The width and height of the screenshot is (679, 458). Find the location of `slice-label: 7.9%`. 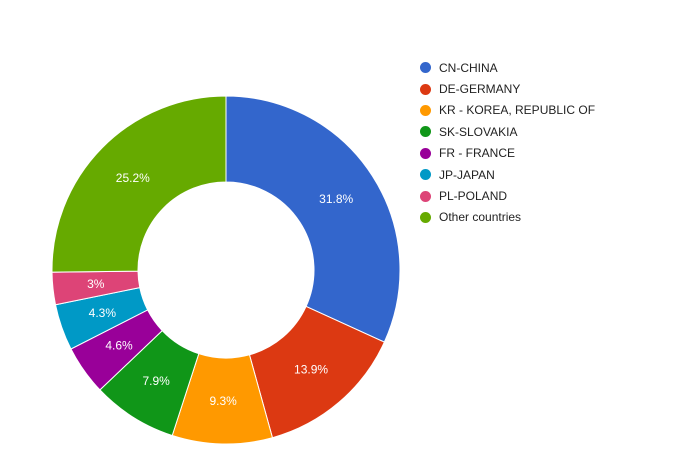

slice-label: 7.9% is located at coordinates (156, 381).